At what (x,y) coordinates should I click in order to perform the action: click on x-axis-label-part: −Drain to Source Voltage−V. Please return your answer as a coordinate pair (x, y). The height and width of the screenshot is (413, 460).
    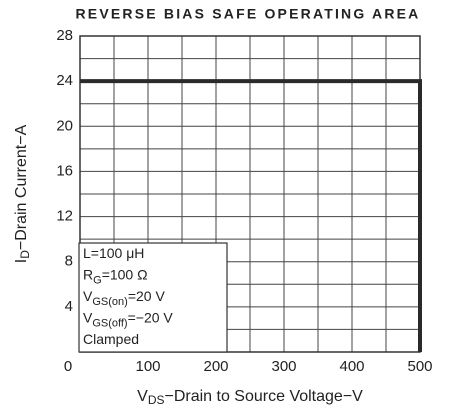
    Looking at the image, I should click on (263, 396).